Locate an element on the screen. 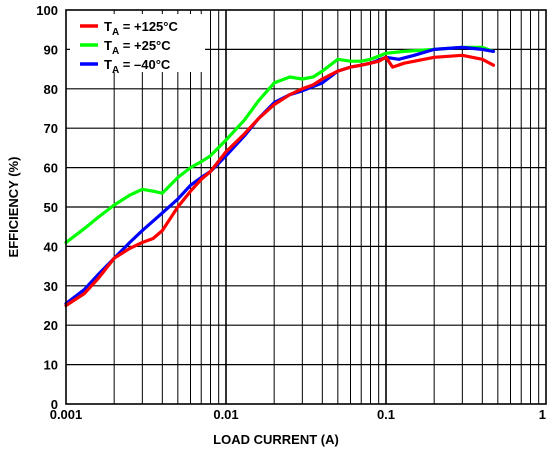 The height and width of the screenshot is (457, 548). legend-label: TA = +25°C is located at coordinates (137, 47).